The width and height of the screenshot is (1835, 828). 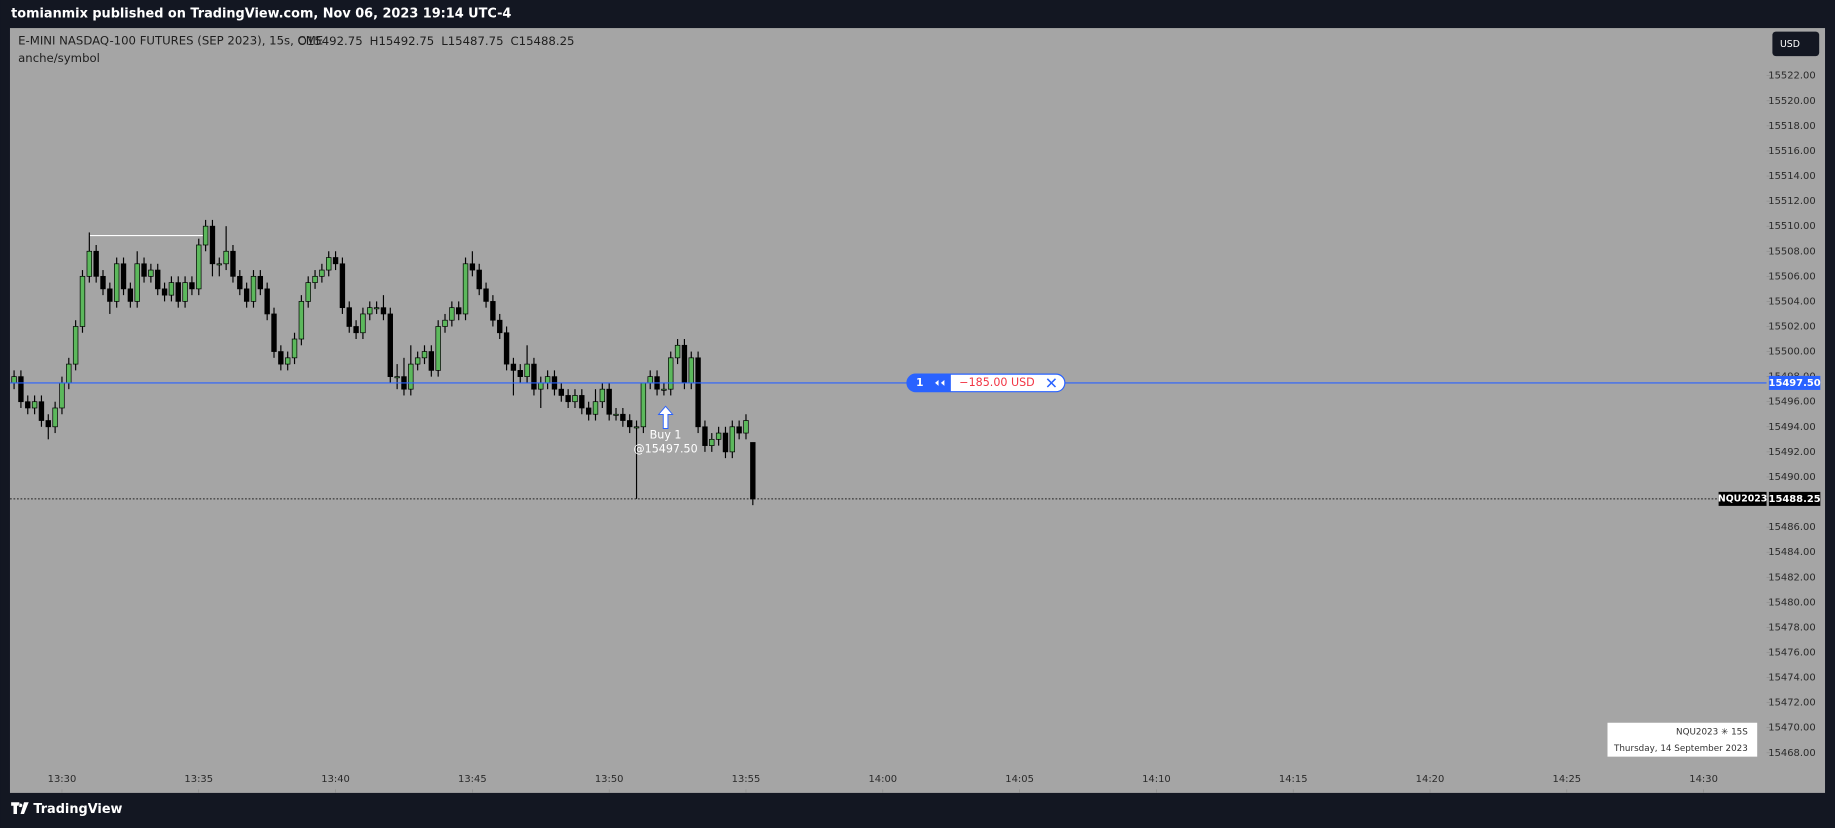 What do you see at coordinates (1791, 427) in the screenshot?
I see `y-tick-label: 15494.00` at bounding box center [1791, 427].